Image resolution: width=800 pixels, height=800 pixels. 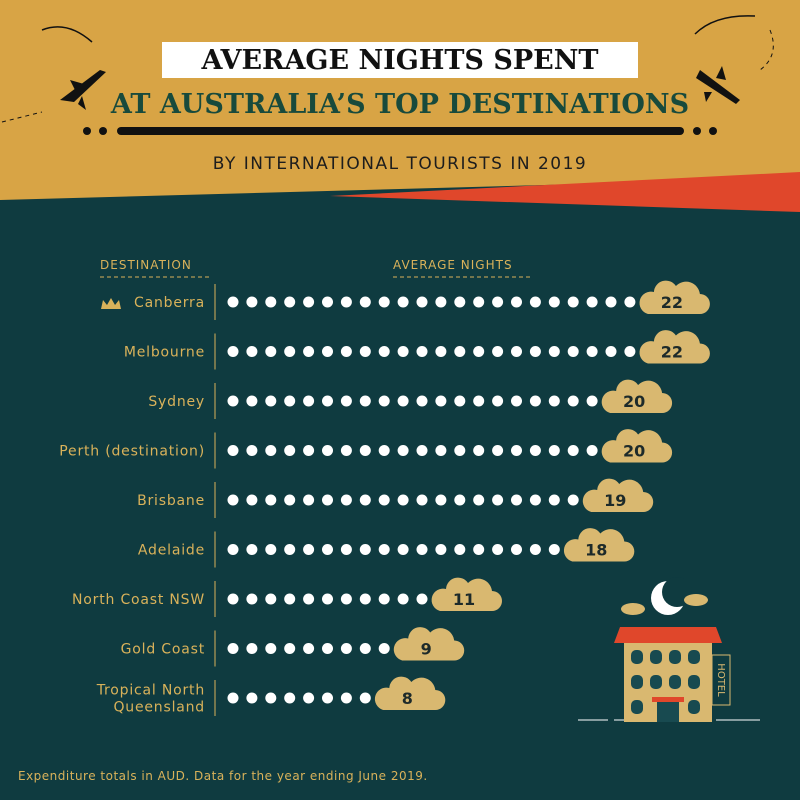 I want to click on value-label: 22, so click(x=672, y=352).